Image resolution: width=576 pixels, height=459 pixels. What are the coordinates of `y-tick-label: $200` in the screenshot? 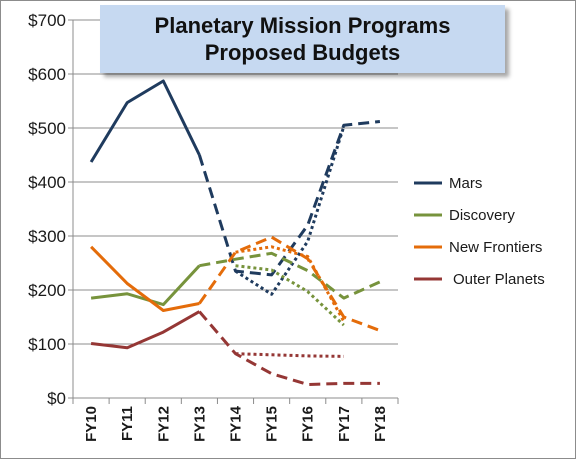 It's located at (47, 290).